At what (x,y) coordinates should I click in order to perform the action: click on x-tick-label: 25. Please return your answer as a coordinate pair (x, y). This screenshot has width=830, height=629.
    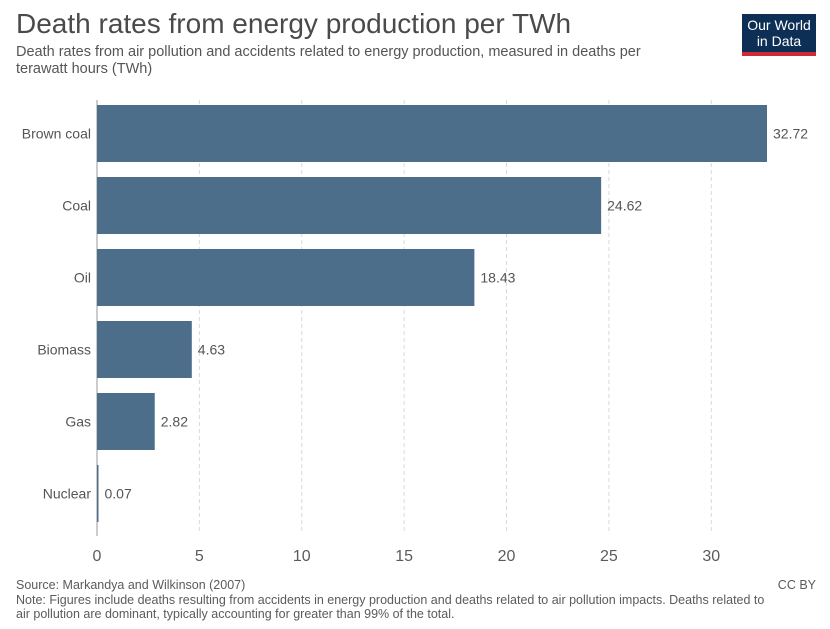
    Looking at the image, I should click on (609, 556).